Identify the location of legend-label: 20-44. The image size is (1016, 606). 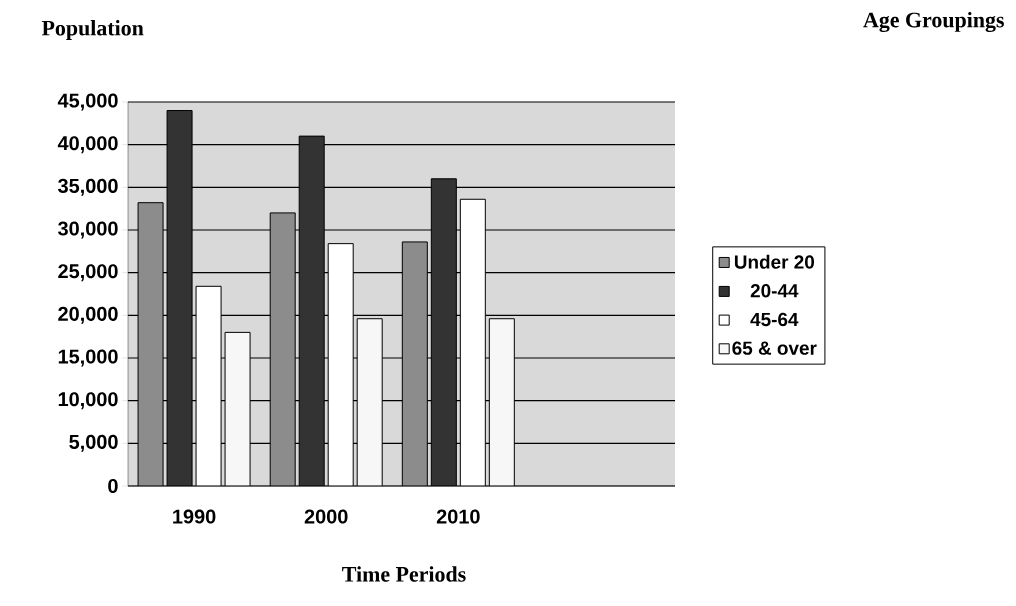
(774, 291).